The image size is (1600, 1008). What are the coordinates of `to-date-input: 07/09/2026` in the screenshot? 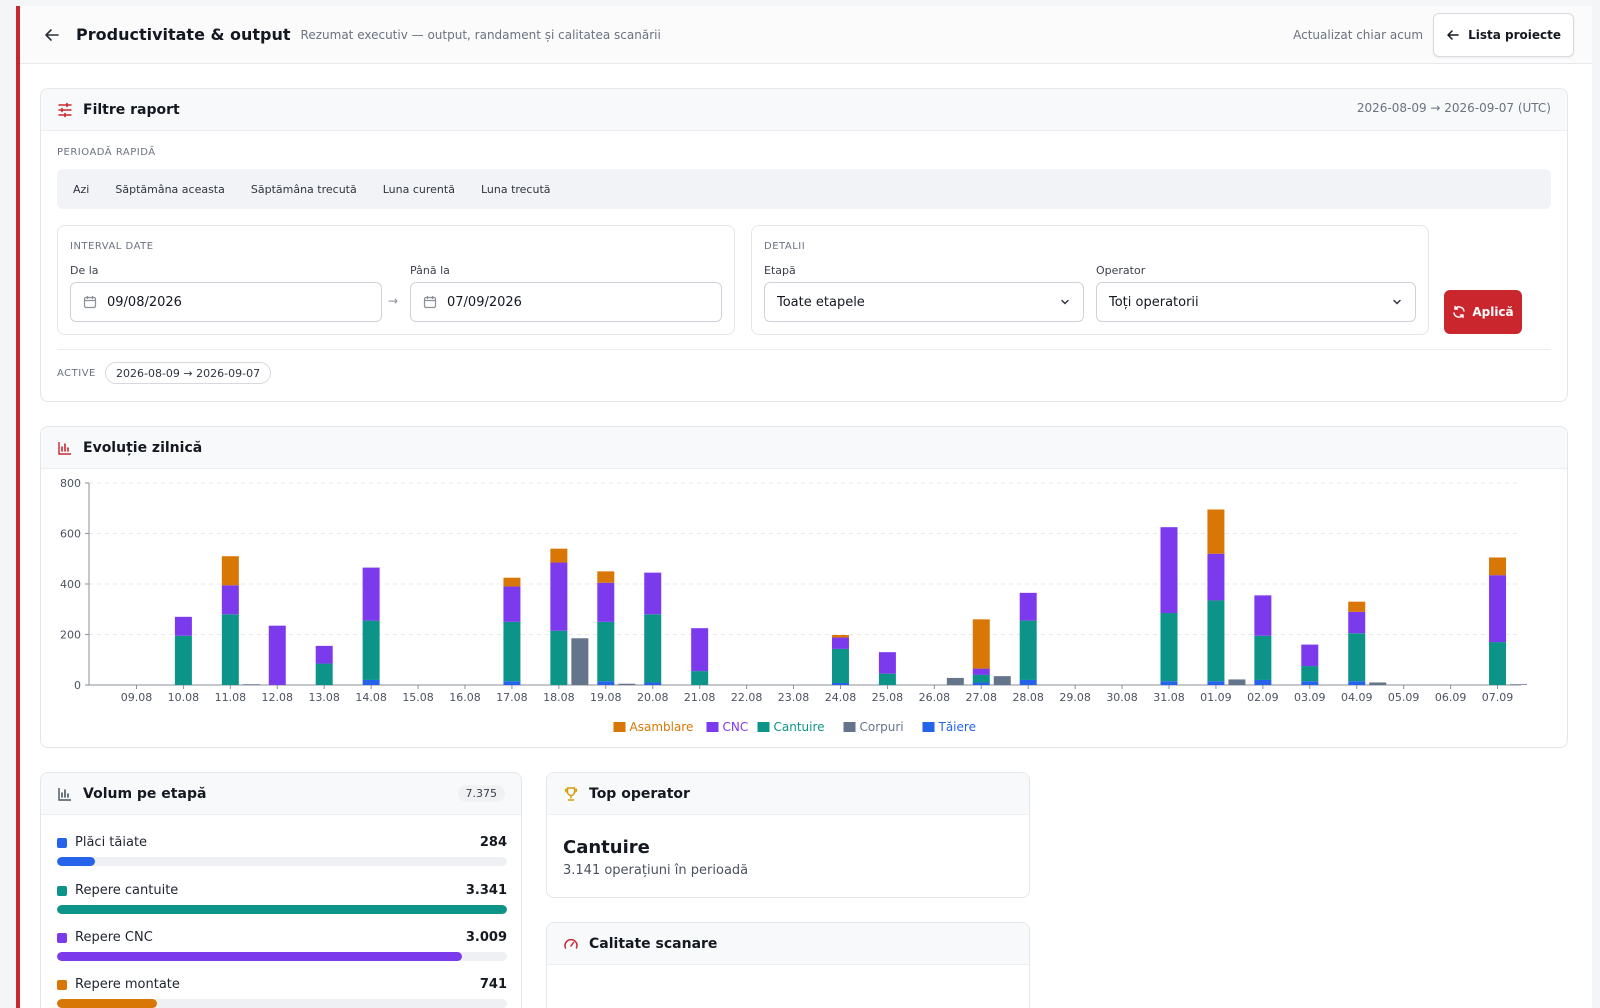 It's located at (566, 302).